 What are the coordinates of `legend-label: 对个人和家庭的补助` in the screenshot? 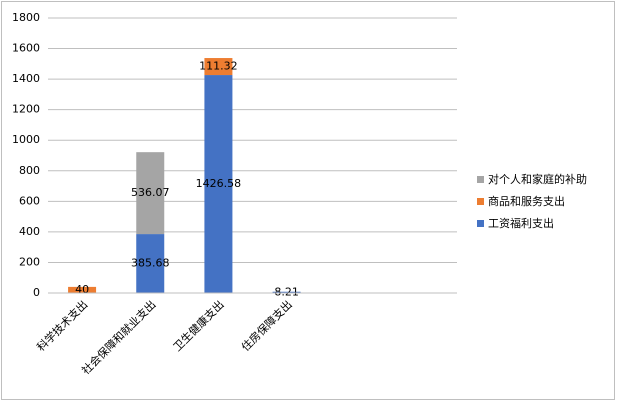 It's located at (537, 179).